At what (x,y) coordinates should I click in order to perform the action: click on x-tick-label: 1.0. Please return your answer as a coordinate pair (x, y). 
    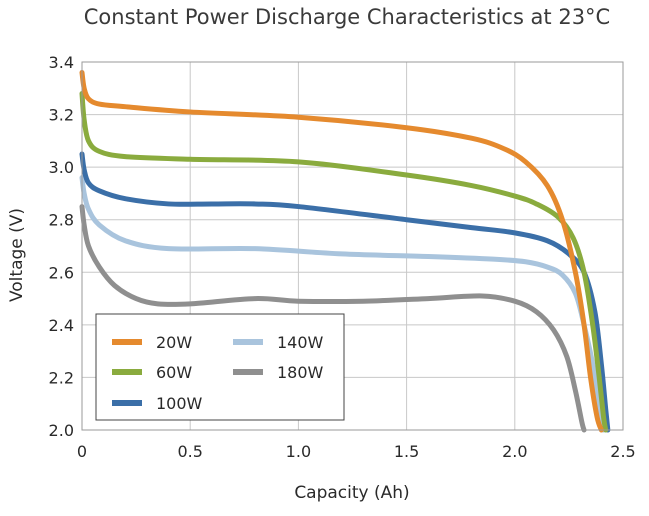
    Looking at the image, I should click on (298, 451).